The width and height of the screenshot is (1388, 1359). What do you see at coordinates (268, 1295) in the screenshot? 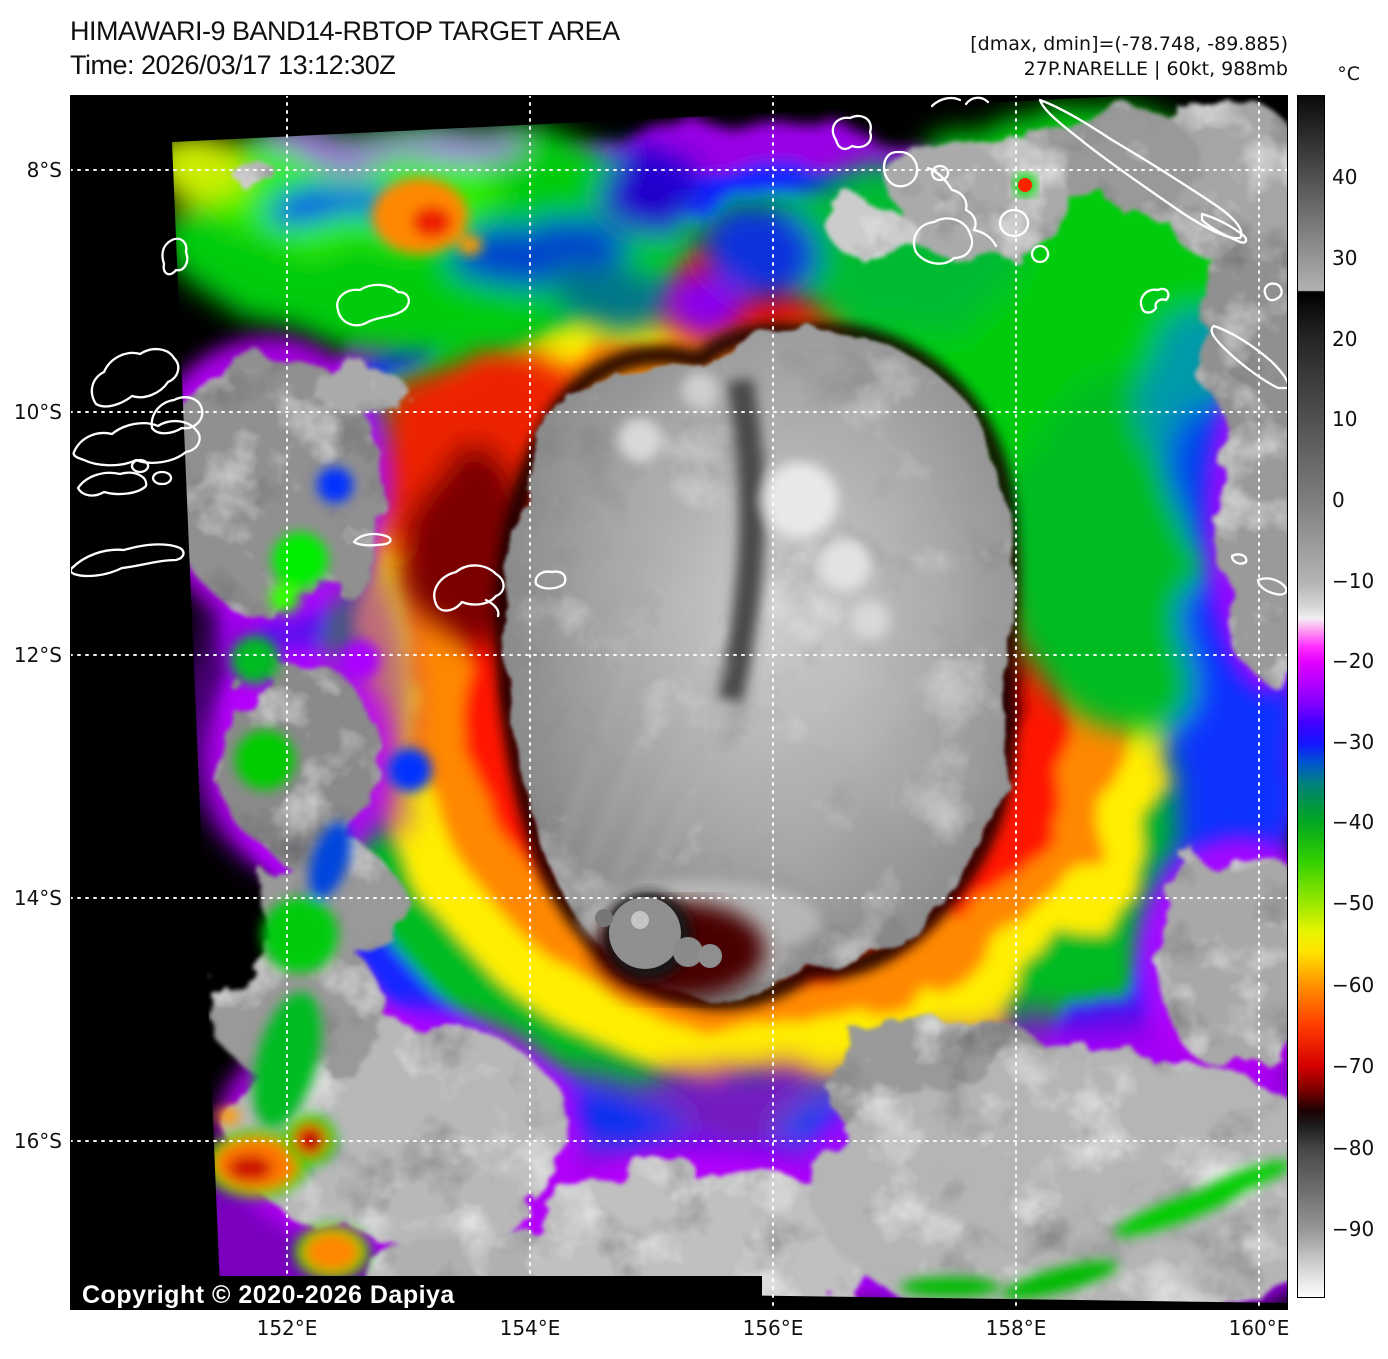
I see `copyright-label: Copyright © 2020-2026 Dapiya` at bounding box center [268, 1295].